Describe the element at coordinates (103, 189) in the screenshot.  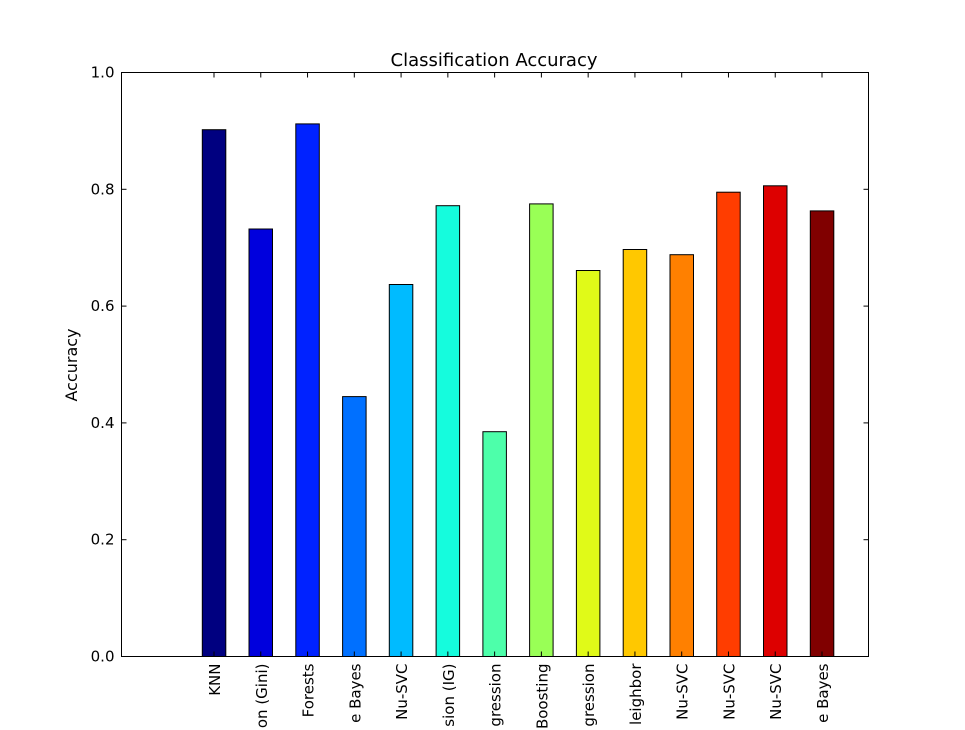
I see `y-tick-label: 0.8` at that location.